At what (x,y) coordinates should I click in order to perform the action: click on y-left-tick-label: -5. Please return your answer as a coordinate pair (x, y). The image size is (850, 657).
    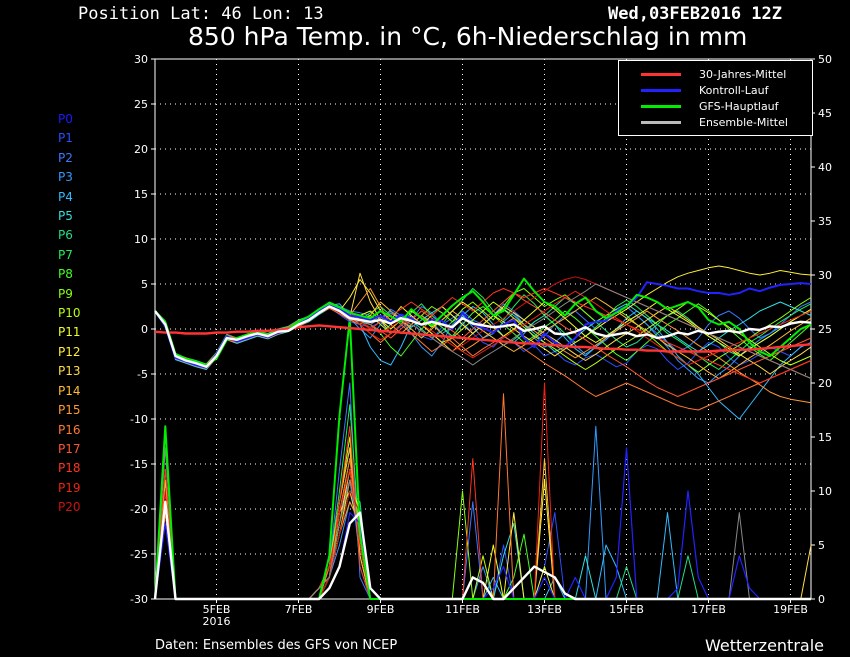
    Looking at the image, I should click on (142, 374).